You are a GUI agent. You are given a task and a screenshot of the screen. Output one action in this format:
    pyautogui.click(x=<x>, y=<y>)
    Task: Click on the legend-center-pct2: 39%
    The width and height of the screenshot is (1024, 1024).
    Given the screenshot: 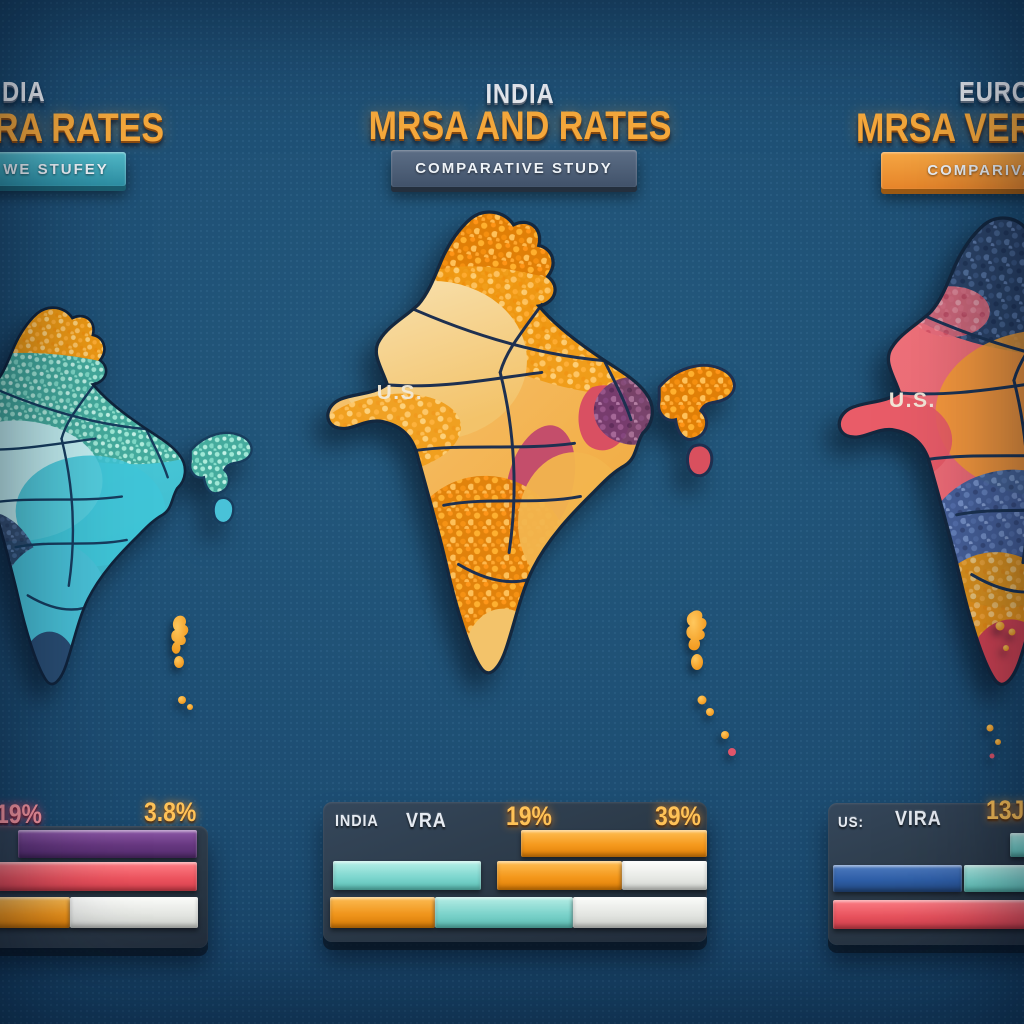 What is the action you would take?
    pyautogui.click(x=678, y=816)
    